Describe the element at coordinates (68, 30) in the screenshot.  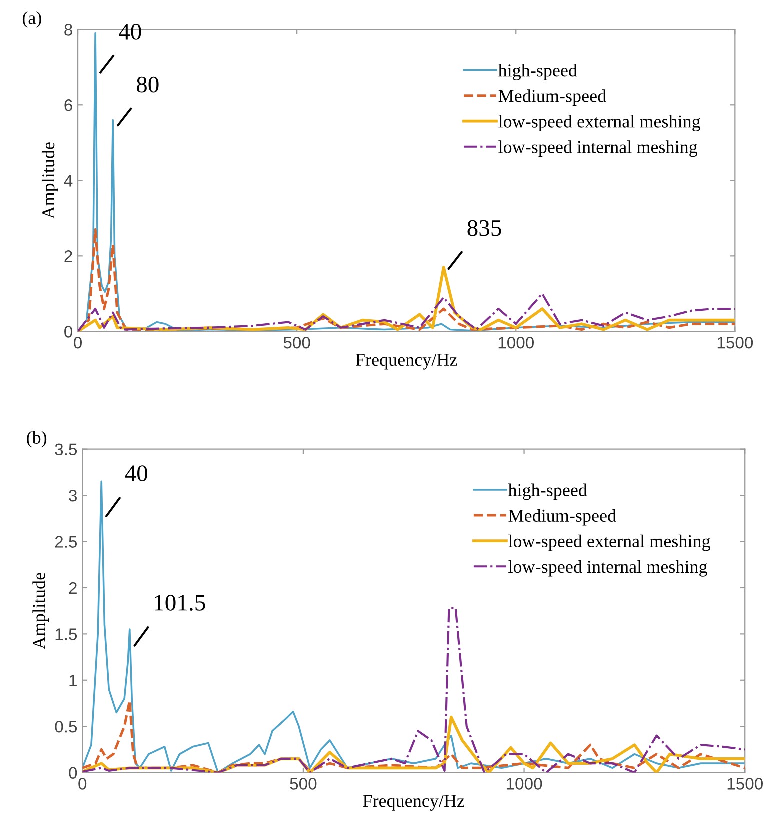
I see `y-tick-label: 8` at that location.